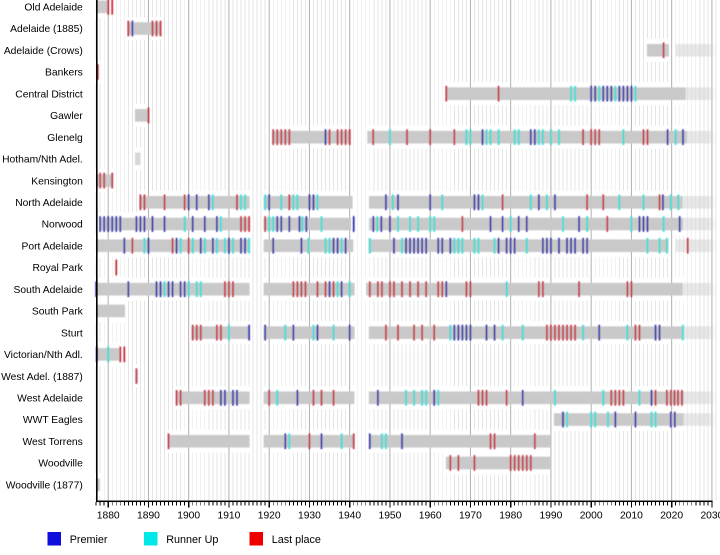  I want to click on svg-text: 1880, so click(108, 516).